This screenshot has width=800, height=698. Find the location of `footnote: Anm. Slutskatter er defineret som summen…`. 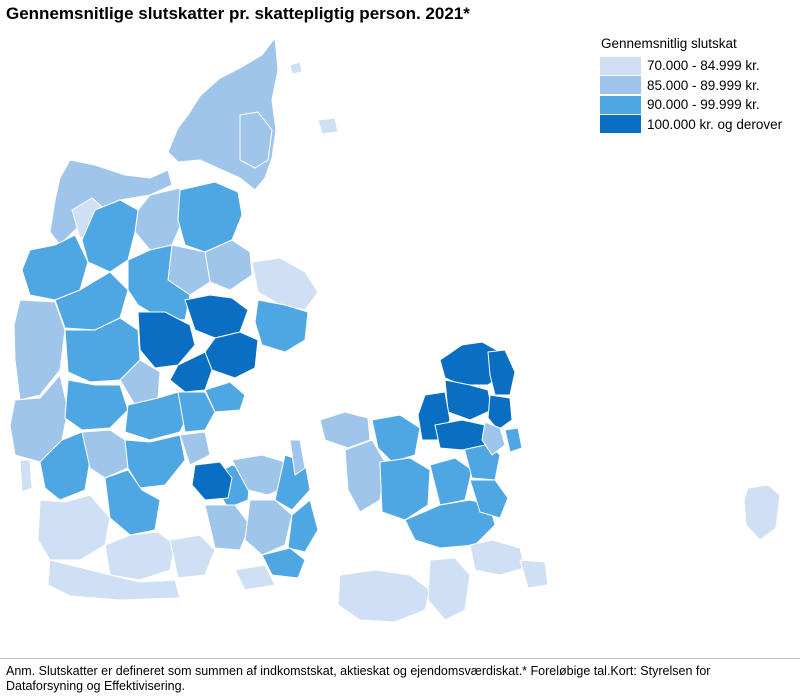

footnote: Anm. Slutskatter er defineret som summen… is located at coordinates (358, 678).